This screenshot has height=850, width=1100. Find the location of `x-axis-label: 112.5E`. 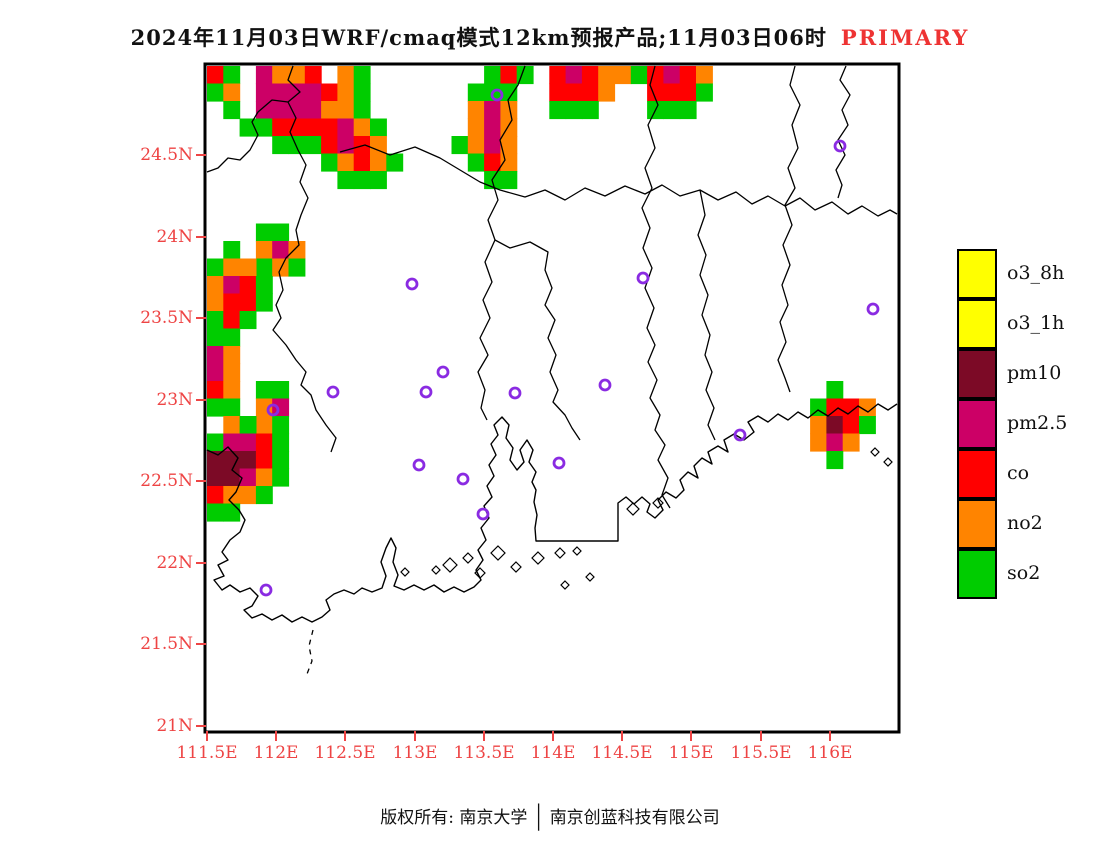

x-axis-label: 112.5E is located at coordinates (345, 753).